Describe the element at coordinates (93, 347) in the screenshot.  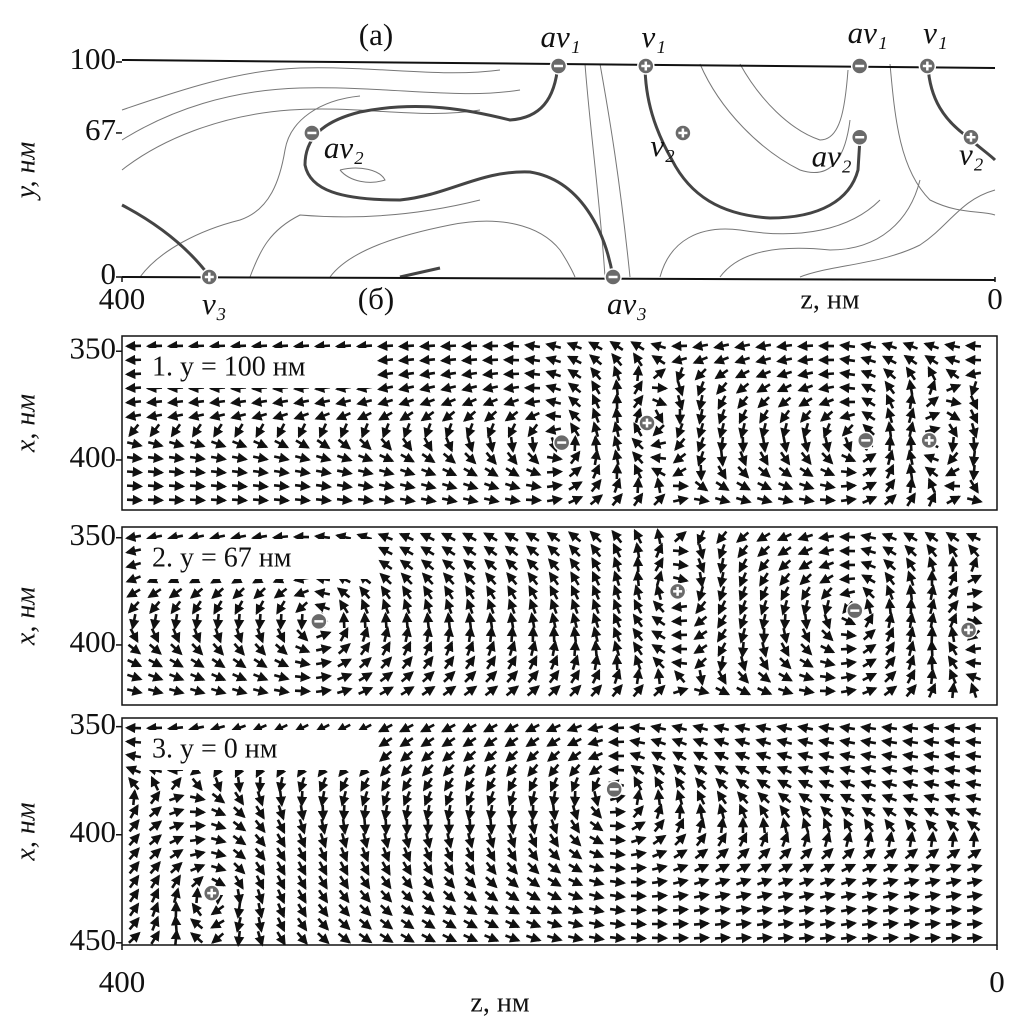
I see `y-tick-label: 350` at that location.